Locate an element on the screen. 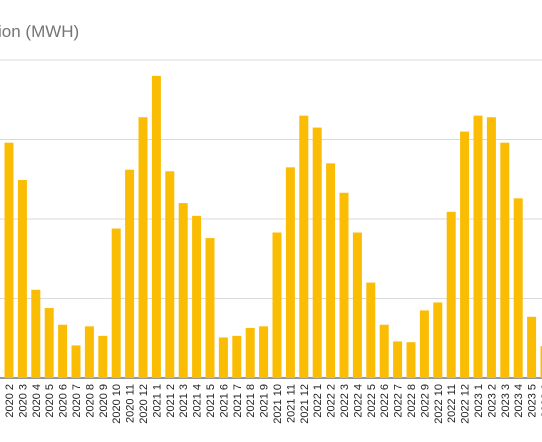 Image resolution: width=542 pixels, height=442 pixels. x-tick-label: 2022 3 is located at coordinates (345, 401).